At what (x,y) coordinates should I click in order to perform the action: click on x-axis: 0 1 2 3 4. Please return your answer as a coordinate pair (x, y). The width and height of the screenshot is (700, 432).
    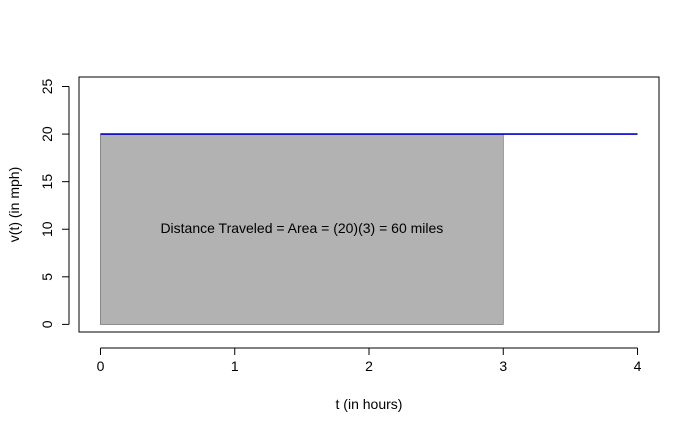
    Looking at the image, I should click on (369, 360).